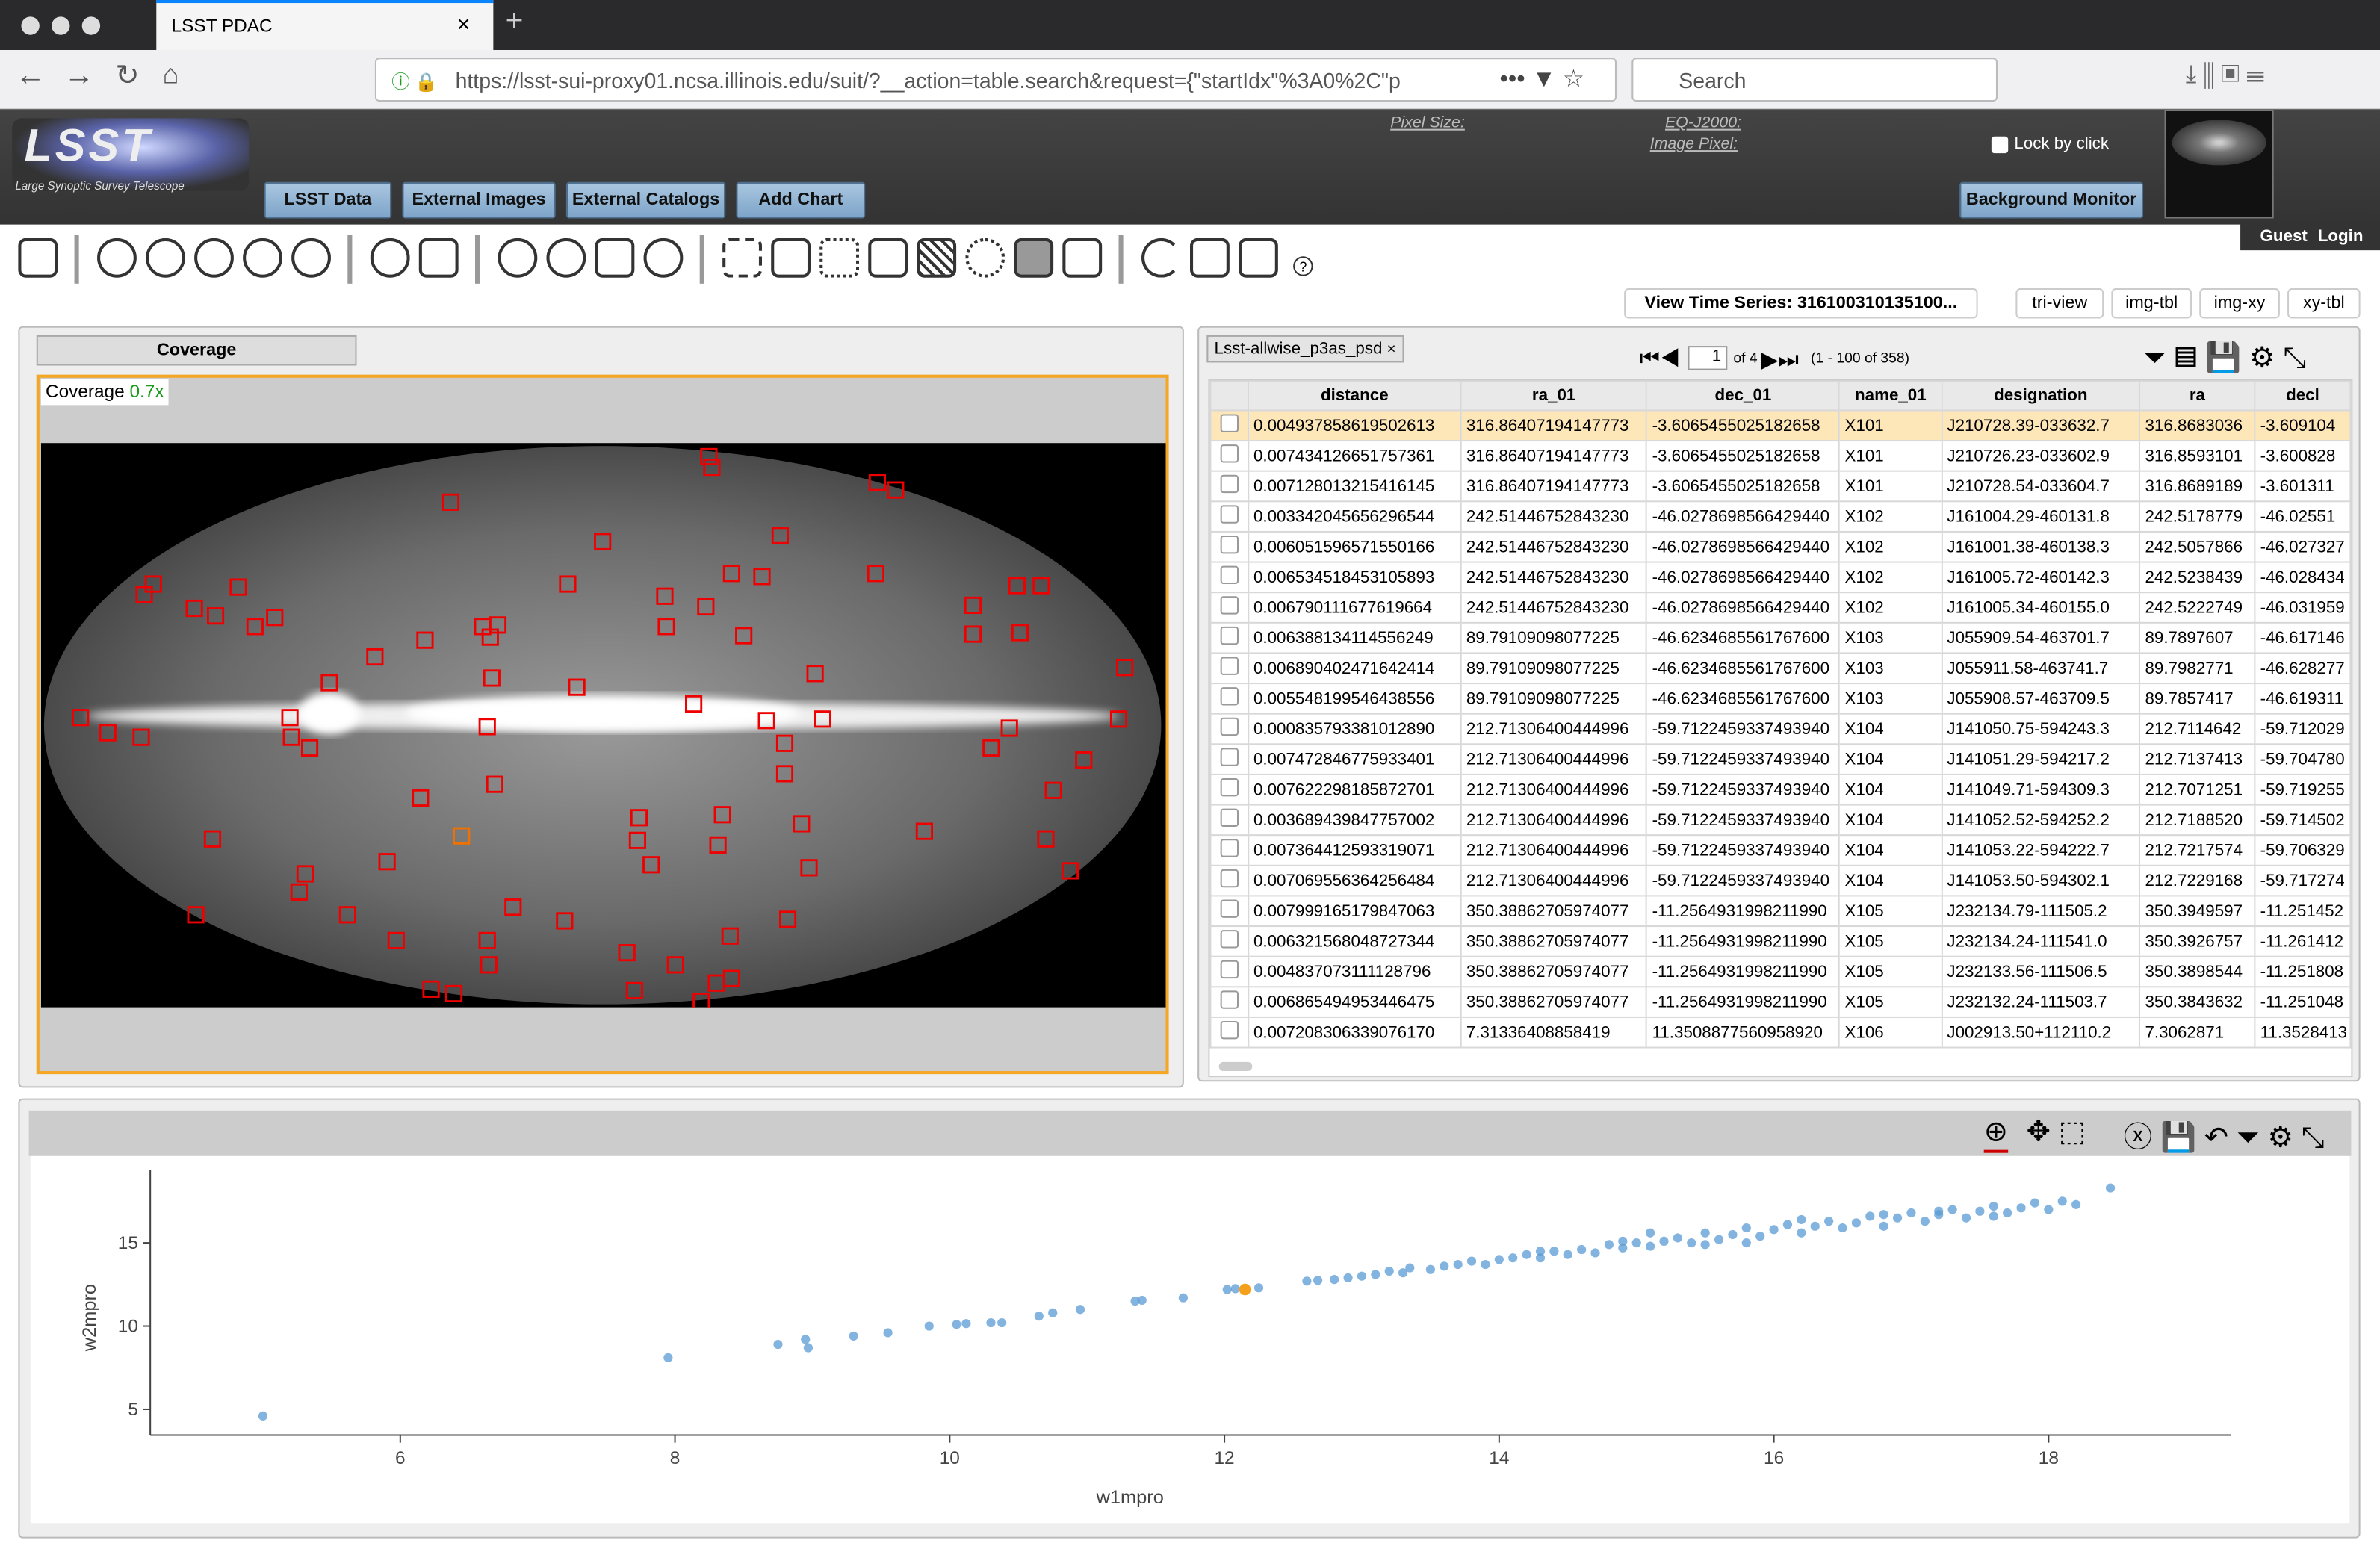 The height and width of the screenshot is (1555, 2380). Describe the element at coordinates (328, 200) in the screenshot. I see `menu-button: LSST Data` at that location.